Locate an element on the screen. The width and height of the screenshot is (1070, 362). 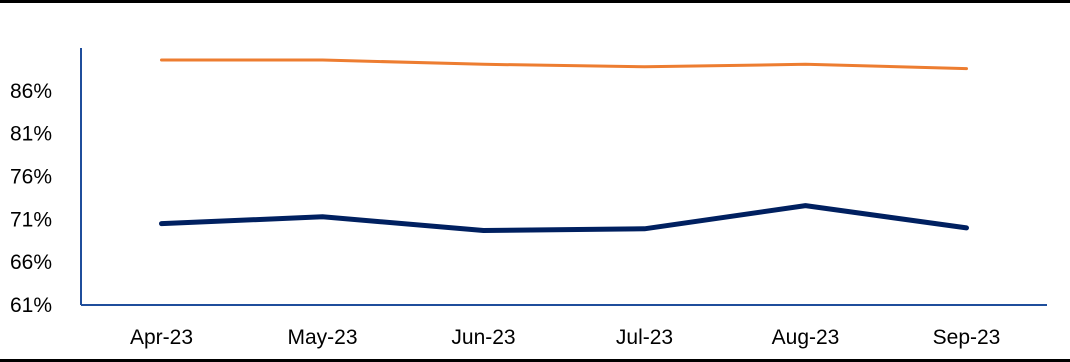
y-tick-label: 81% is located at coordinates (31, 134).